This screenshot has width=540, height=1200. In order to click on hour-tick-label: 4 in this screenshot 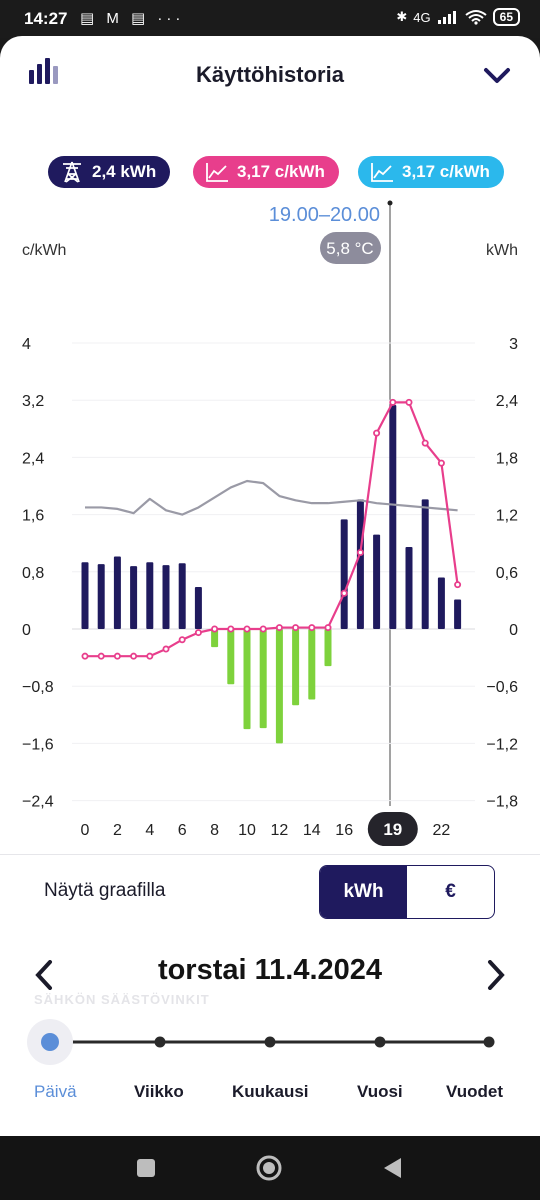, I will do `click(149, 830)`.